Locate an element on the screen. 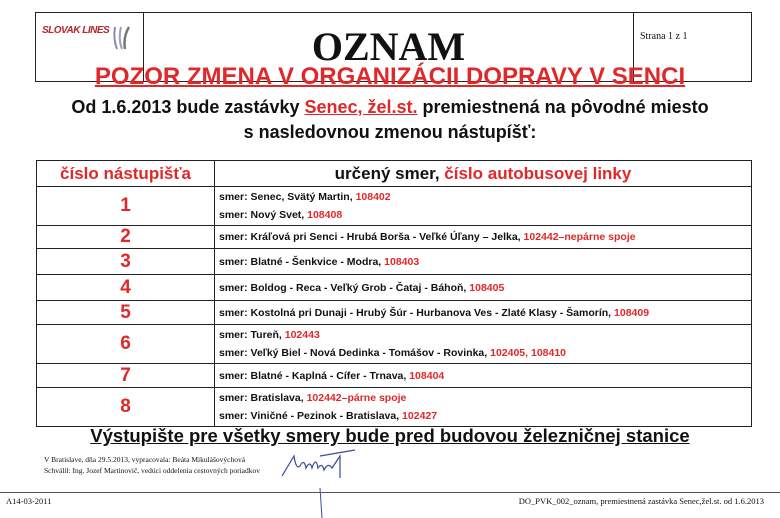 Image resolution: width=780 pixels, height=518 pixels. line-number: 102405, 108410 is located at coordinates (528, 353).